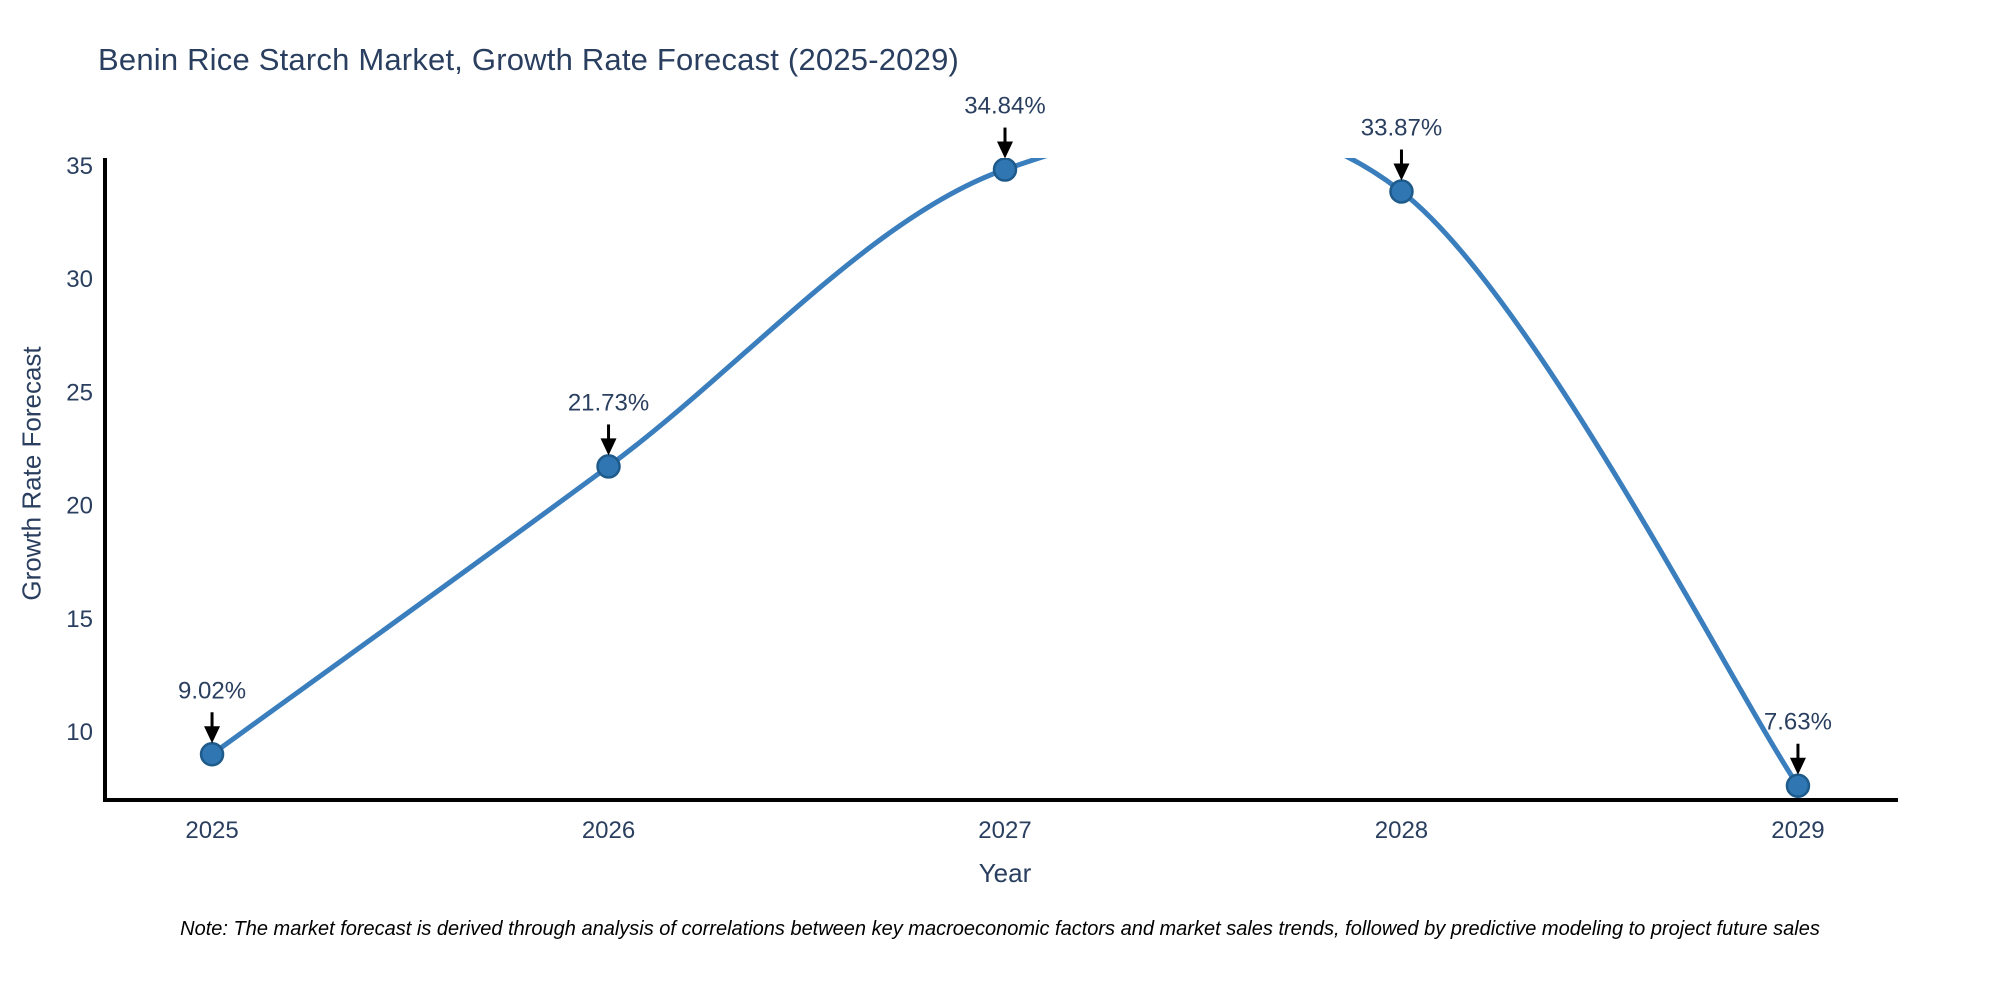 The width and height of the screenshot is (2000, 1000). I want to click on x-tick-label: 2026, so click(608, 830).